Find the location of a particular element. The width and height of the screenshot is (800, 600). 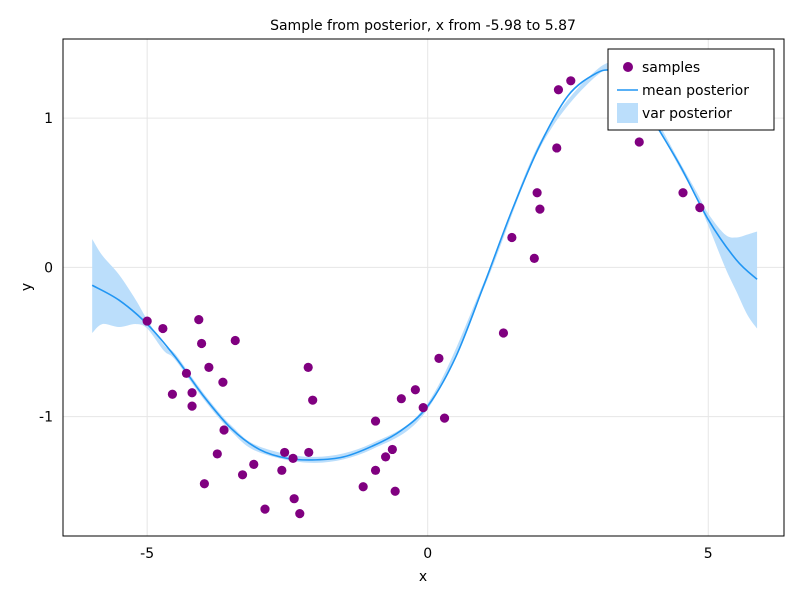

x-tick-label: -5 is located at coordinates (147, 554).